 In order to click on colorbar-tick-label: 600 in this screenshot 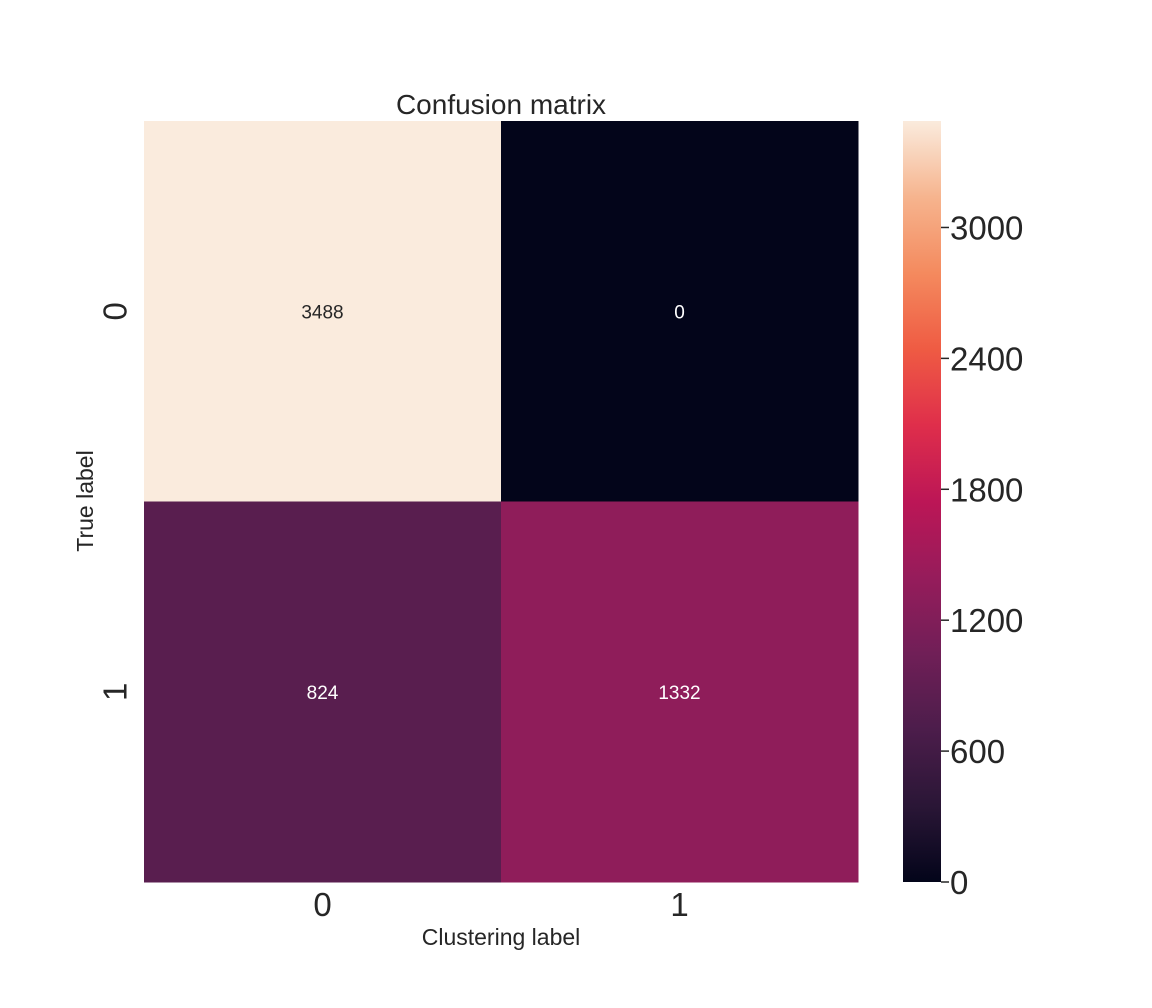, I will do `click(977, 751)`.